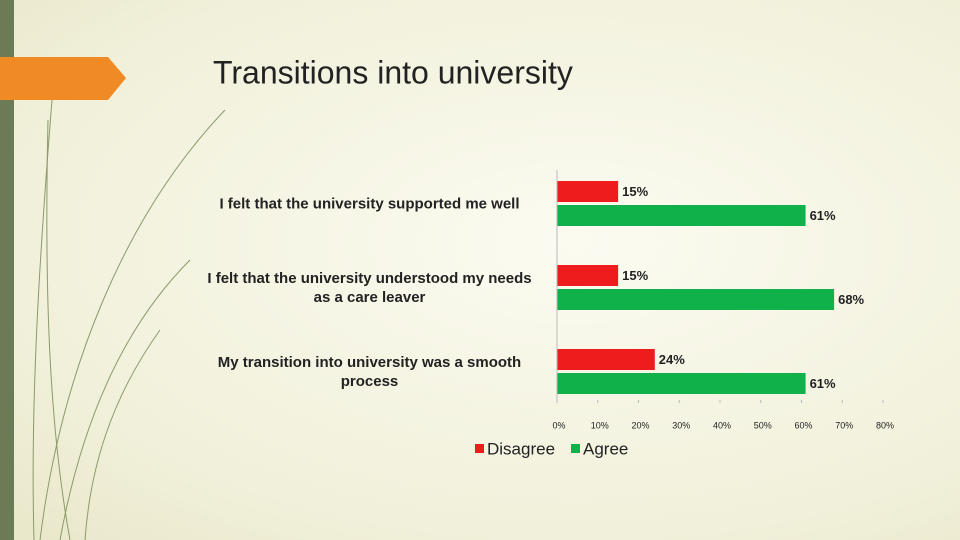 The image size is (960, 540). I want to click on legend-label: Disagree, so click(521, 448).